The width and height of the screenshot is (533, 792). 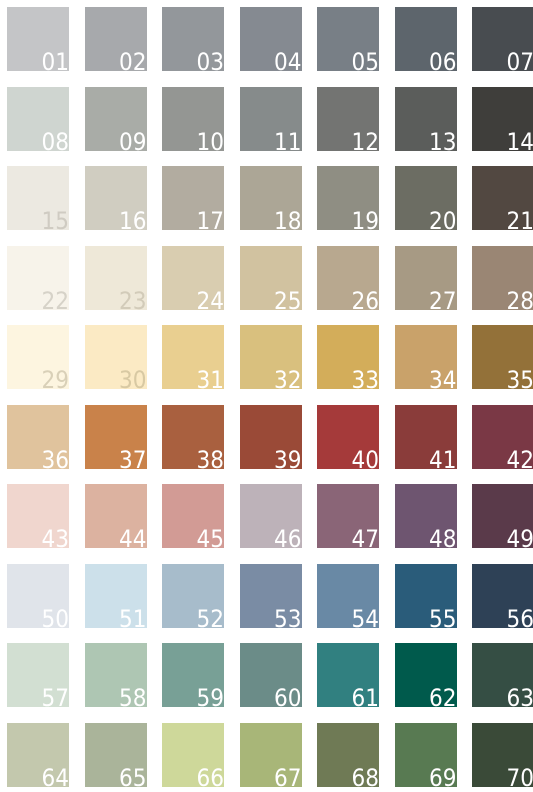 I want to click on color-swatch: 67, so click(x=270, y=757).